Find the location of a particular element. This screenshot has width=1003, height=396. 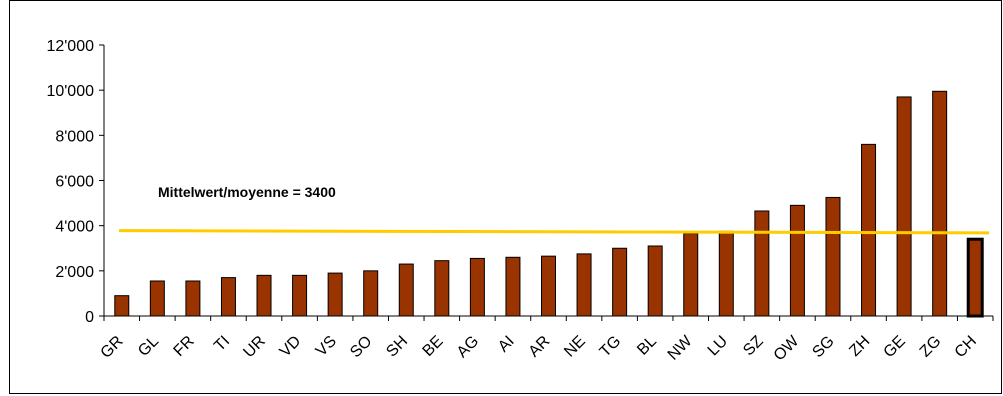

bar-vd is located at coordinates (300, 295).